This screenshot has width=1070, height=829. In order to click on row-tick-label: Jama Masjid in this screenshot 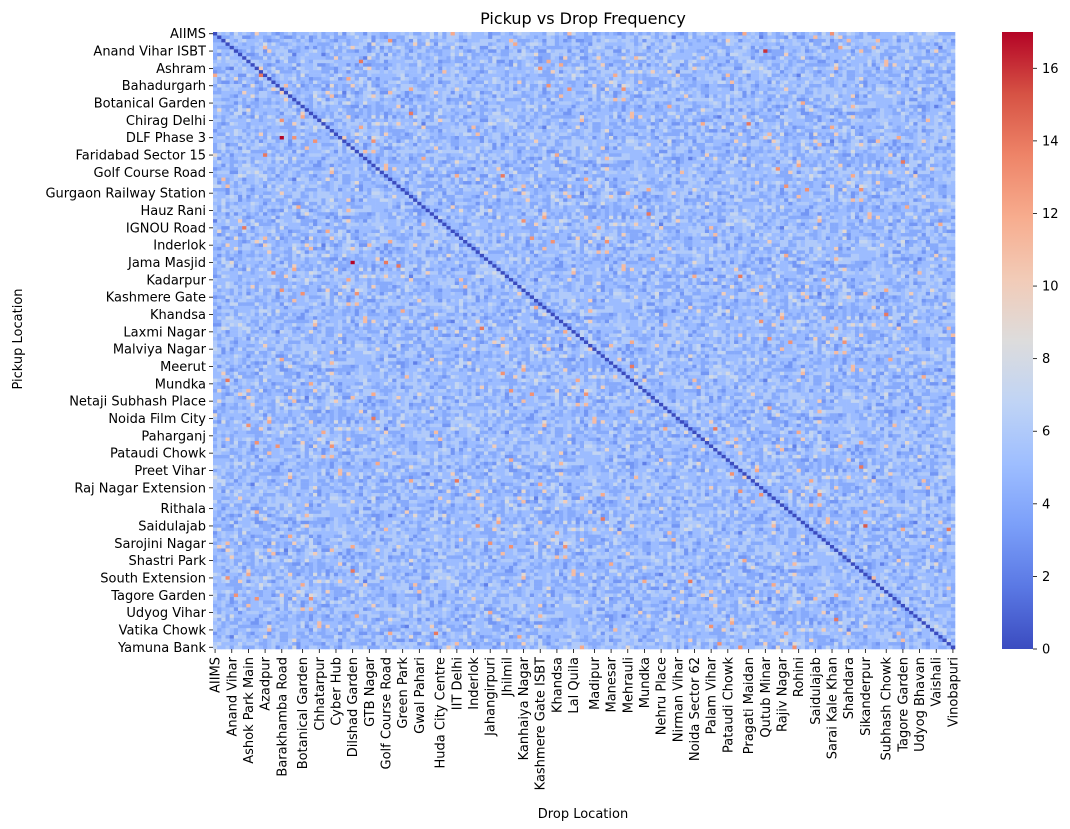, I will do `click(166, 263)`.